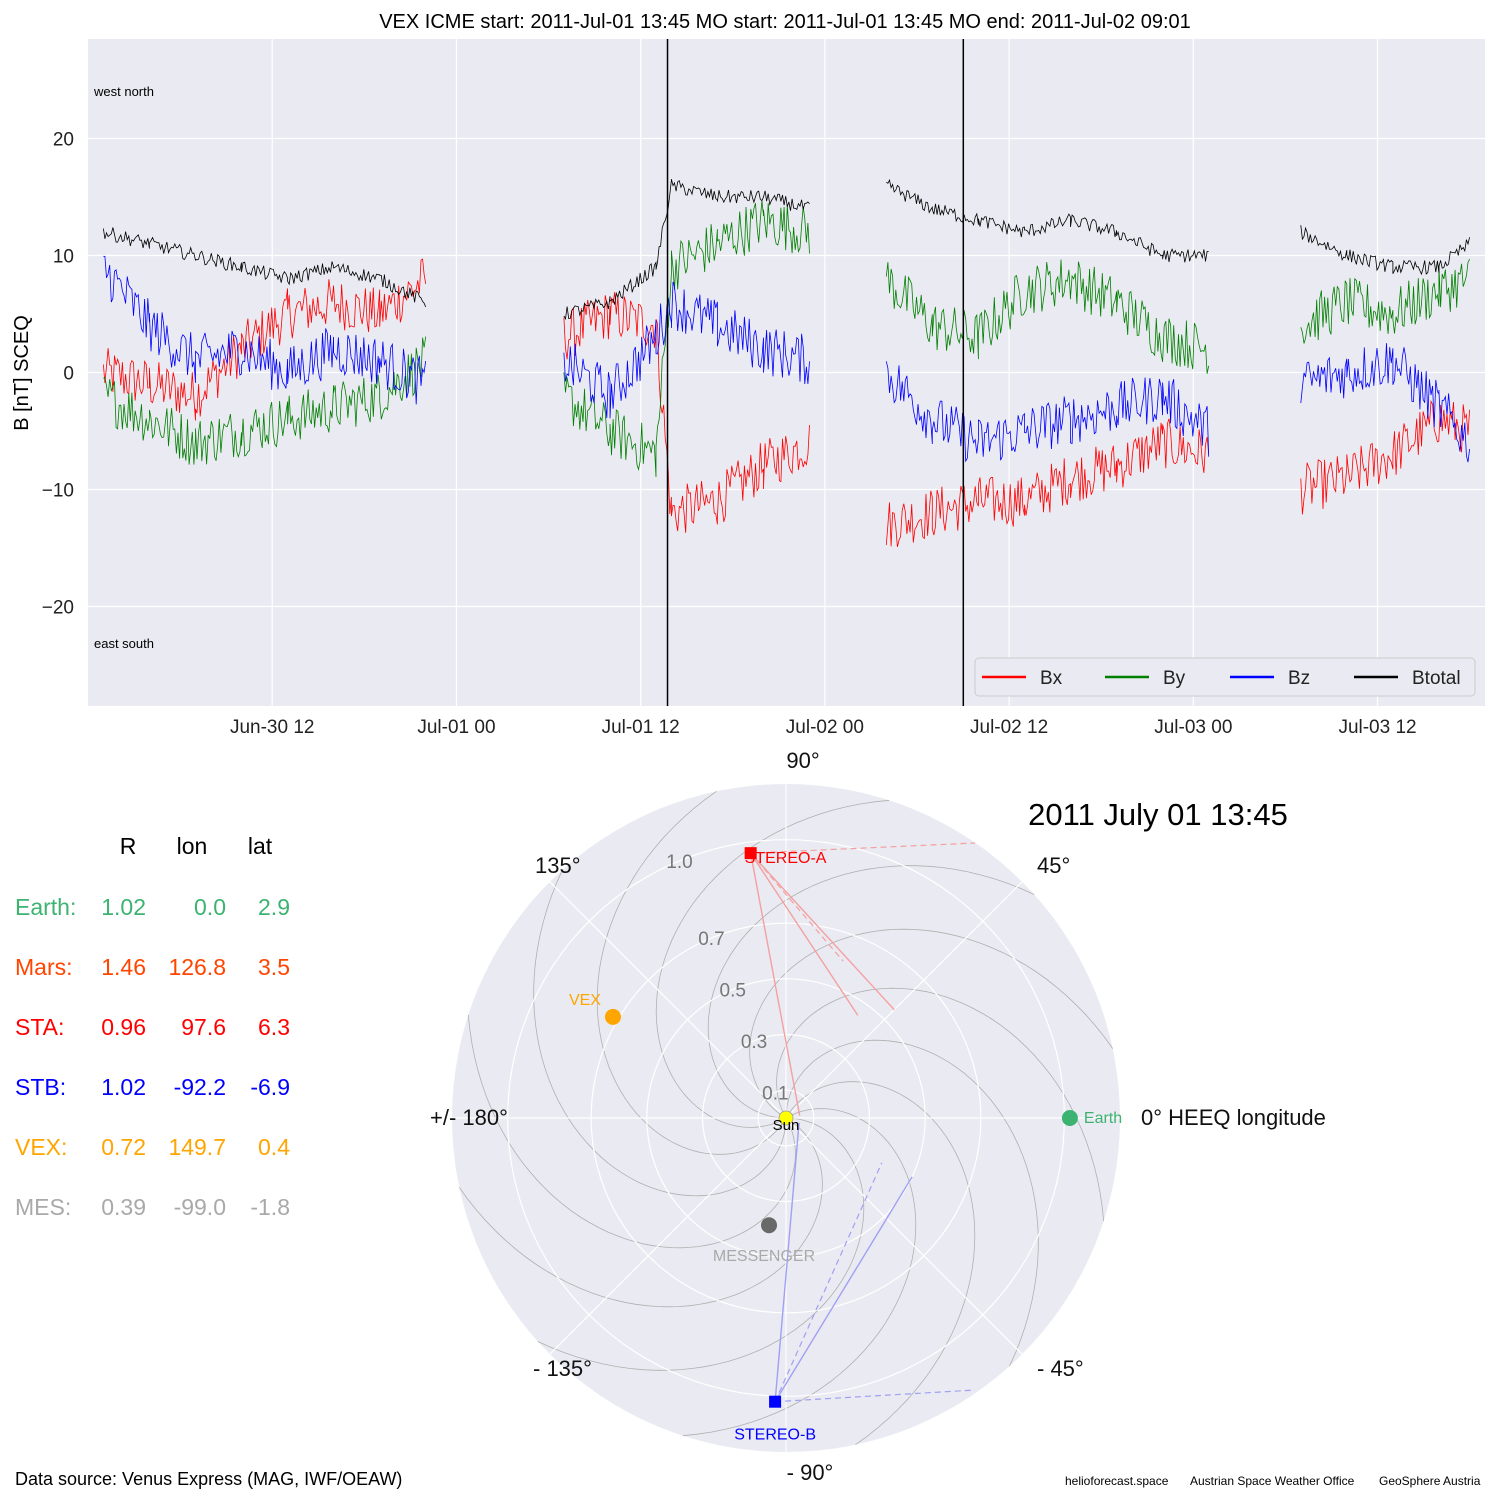  What do you see at coordinates (210, 907) in the screenshot?
I see `table-cell-lon: 0.0` at bounding box center [210, 907].